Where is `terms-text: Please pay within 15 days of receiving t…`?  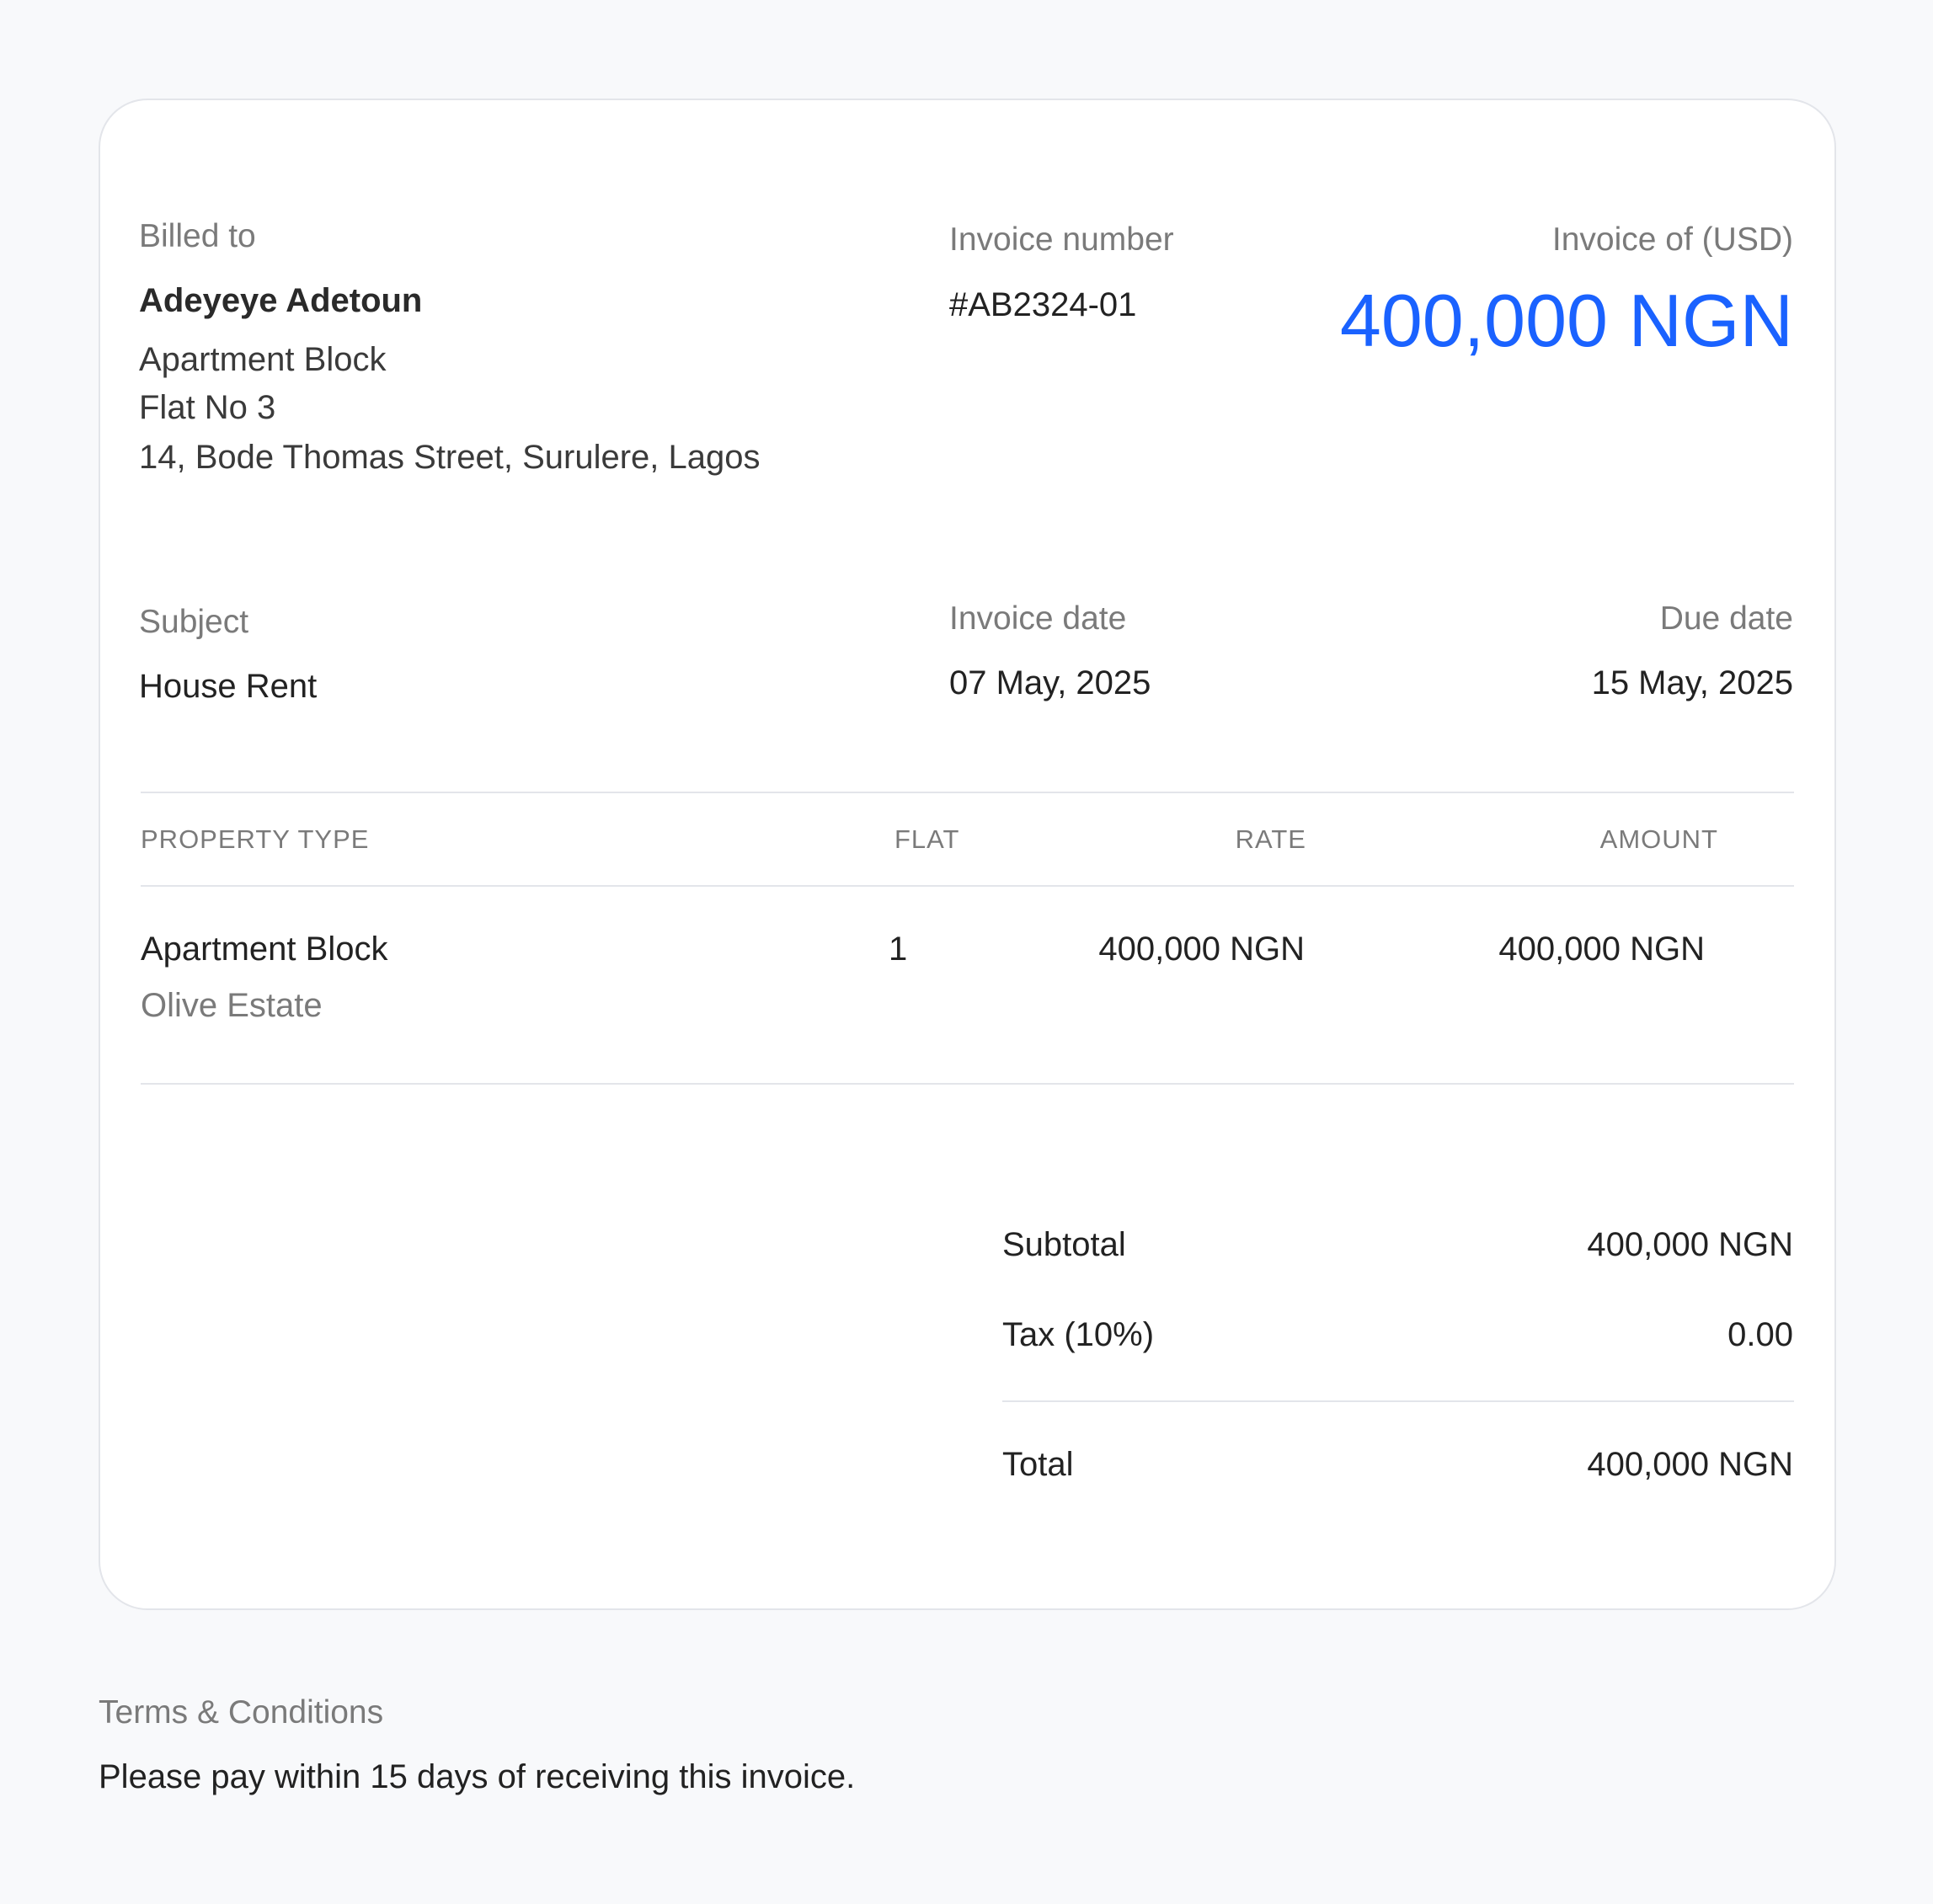 terms-text: Please pay within 15 days of receiving t… is located at coordinates (478, 1776).